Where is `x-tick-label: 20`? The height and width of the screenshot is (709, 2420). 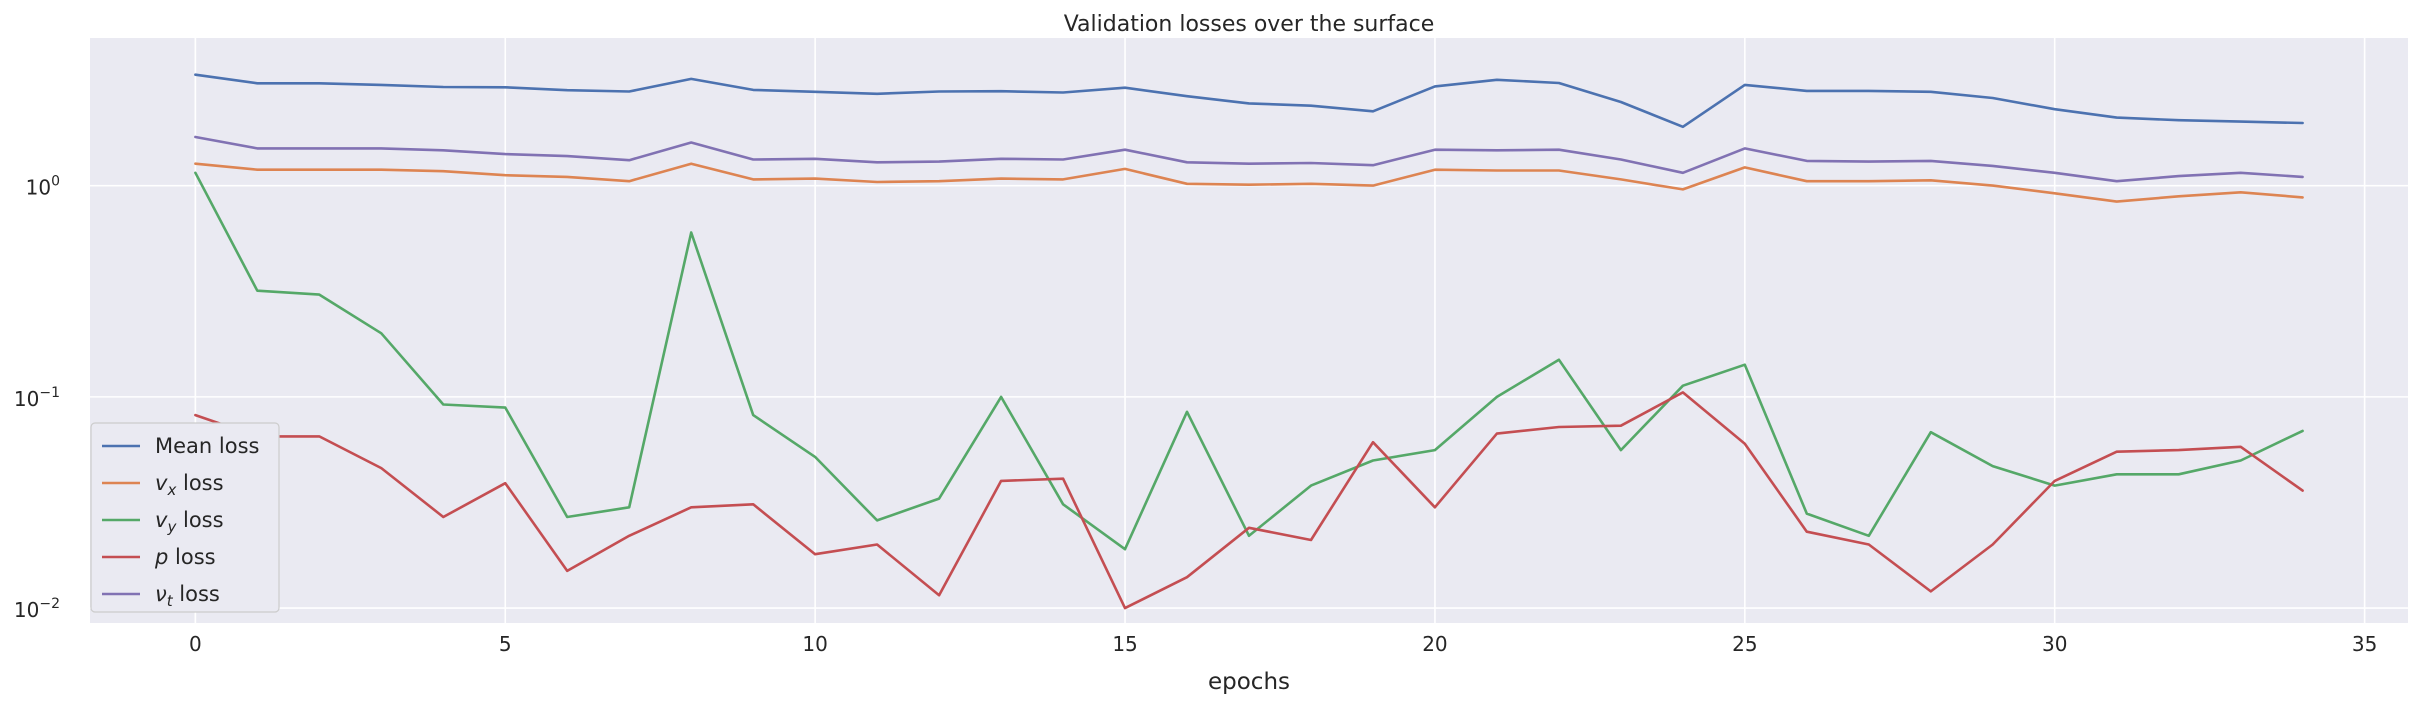
x-tick-label: 20 is located at coordinates (1434, 644).